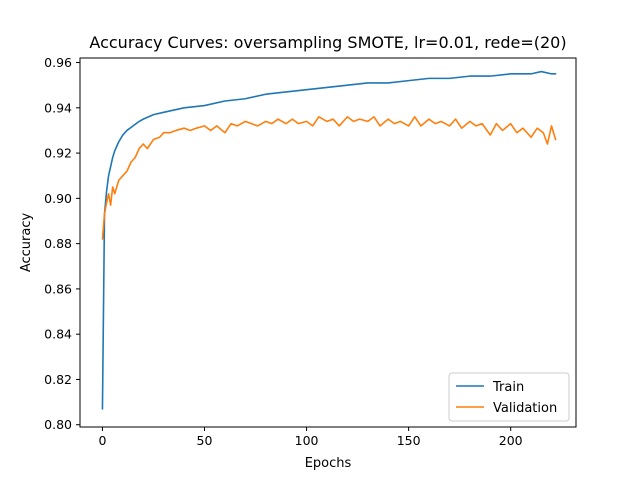 Image resolution: width=640 pixels, height=480 pixels. Describe the element at coordinates (26, 243) in the screenshot. I see `y-axis-label: Accuracy` at that location.